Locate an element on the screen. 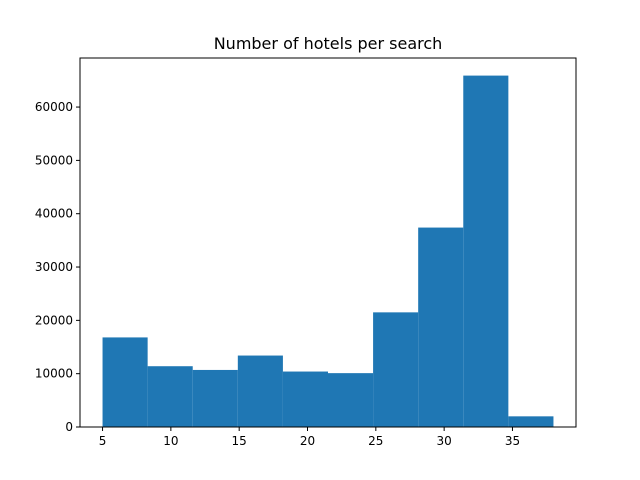 This screenshot has width=640, height=480. x-tick-label: 25 is located at coordinates (375, 441).